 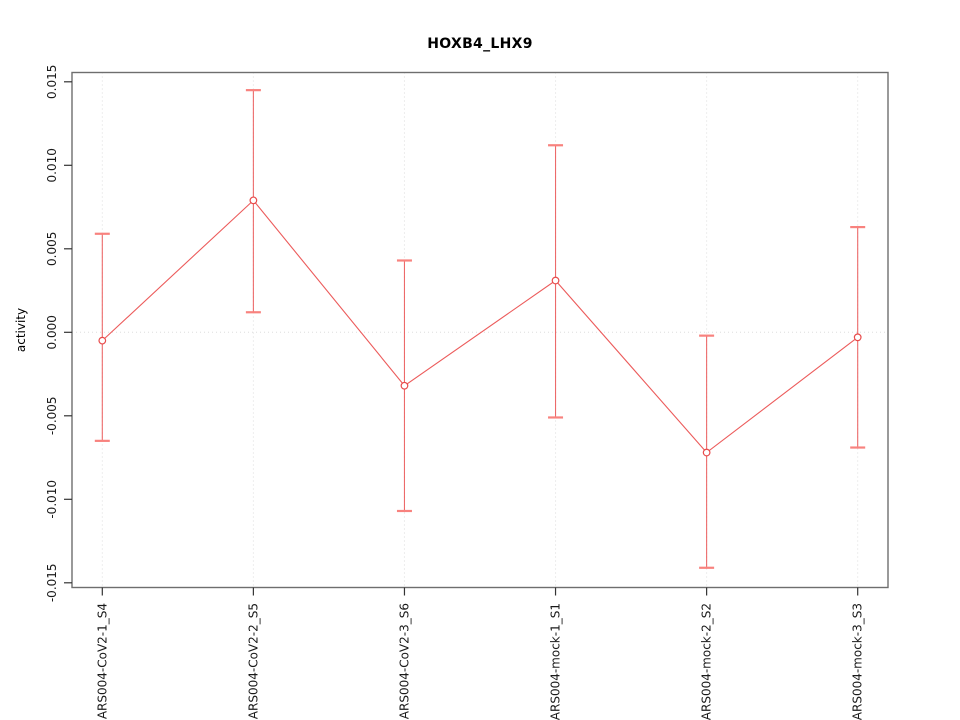 I want to click on y-tick-label: 0.005, so click(x=52, y=249).